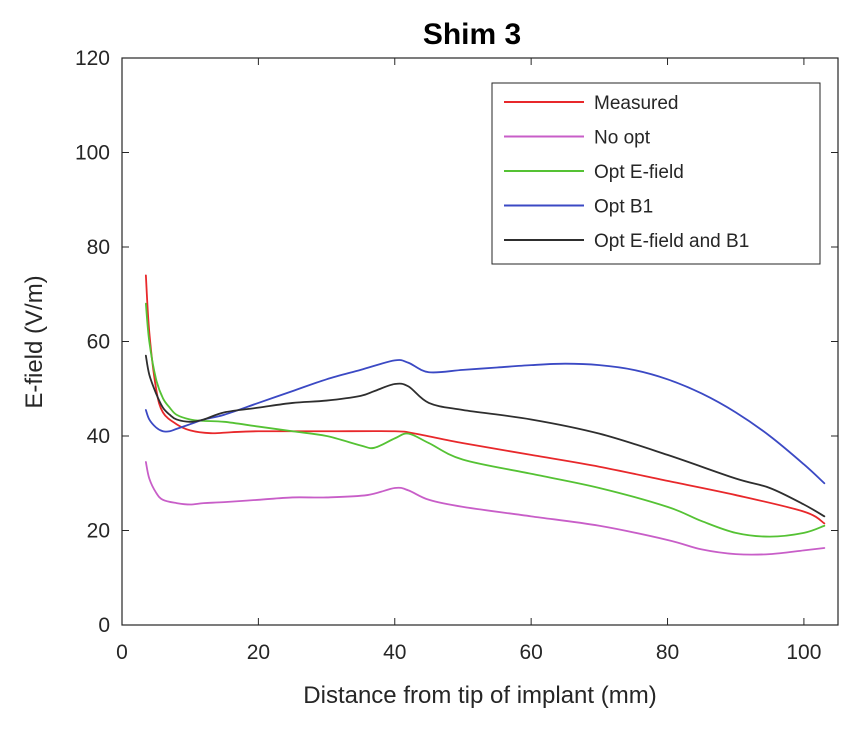  What do you see at coordinates (803, 652) in the screenshot?
I see `x-tick-label: 100` at bounding box center [803, 652].